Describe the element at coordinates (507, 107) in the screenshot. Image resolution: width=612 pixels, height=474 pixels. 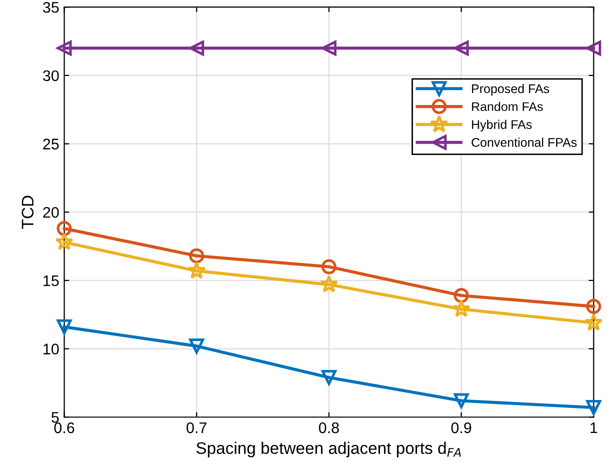
I see `legend-label: Random FAs` at that location.